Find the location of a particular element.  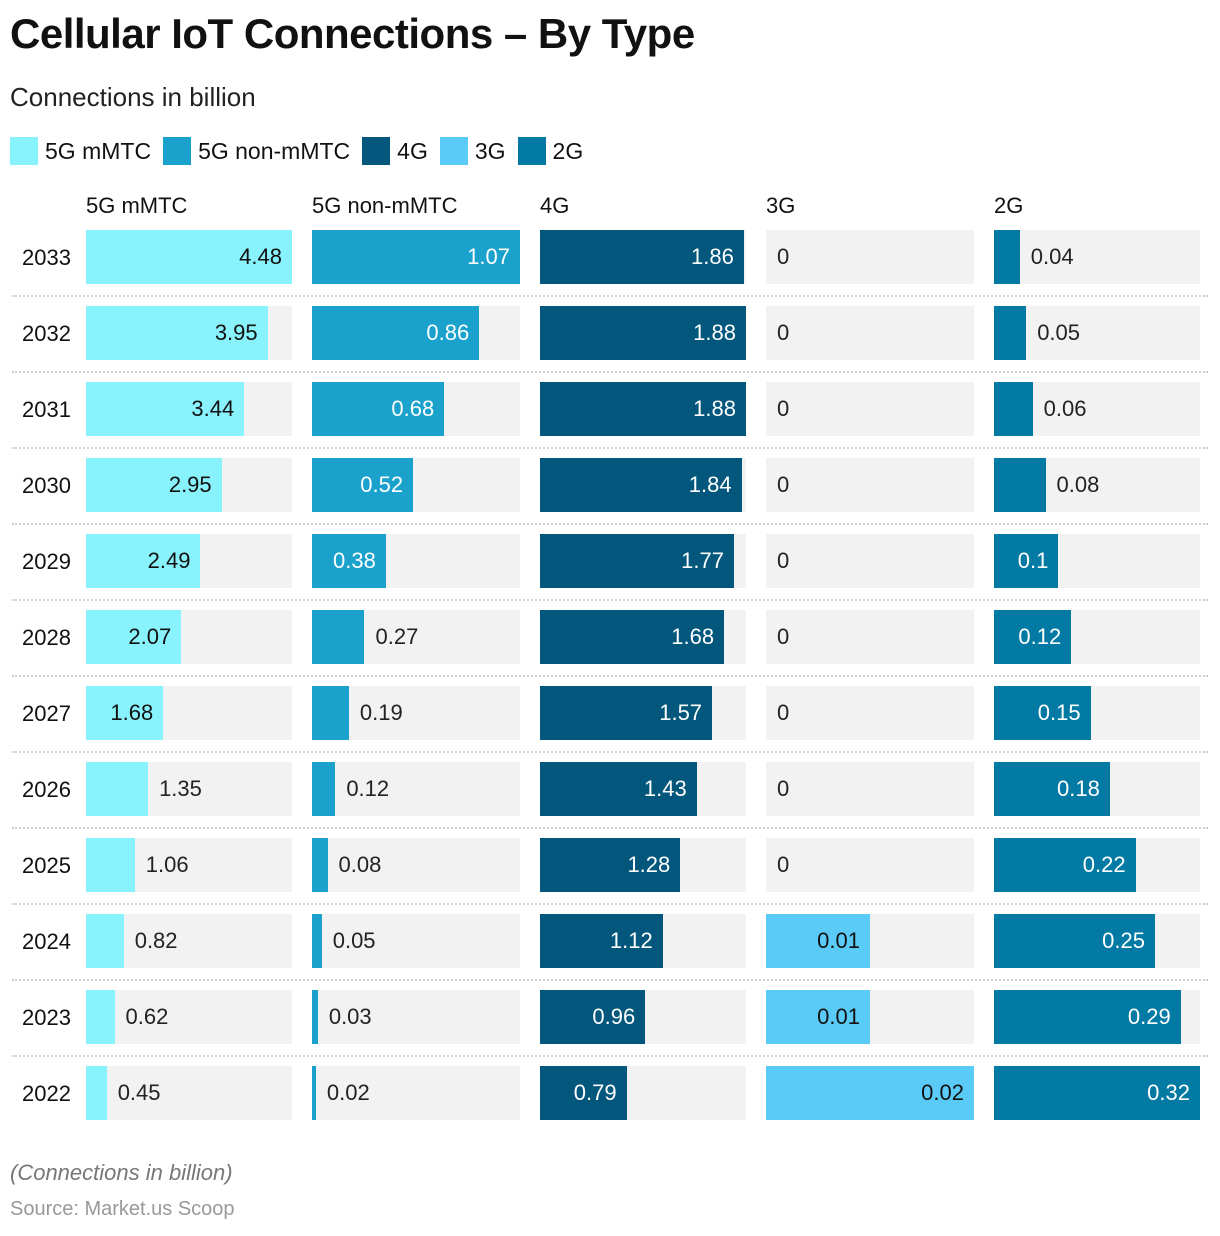

data-label: 2.95 is located at coordinates (190, 484).